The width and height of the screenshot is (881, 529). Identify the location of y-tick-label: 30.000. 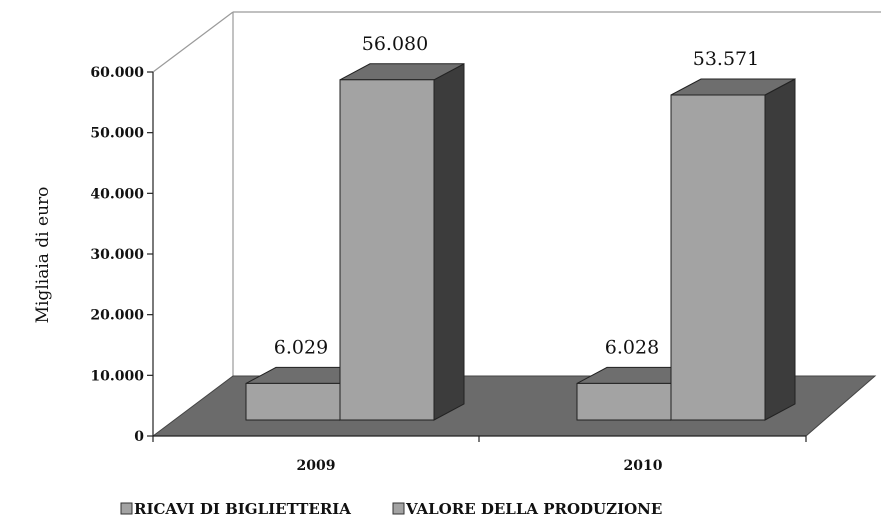
(117, 255).